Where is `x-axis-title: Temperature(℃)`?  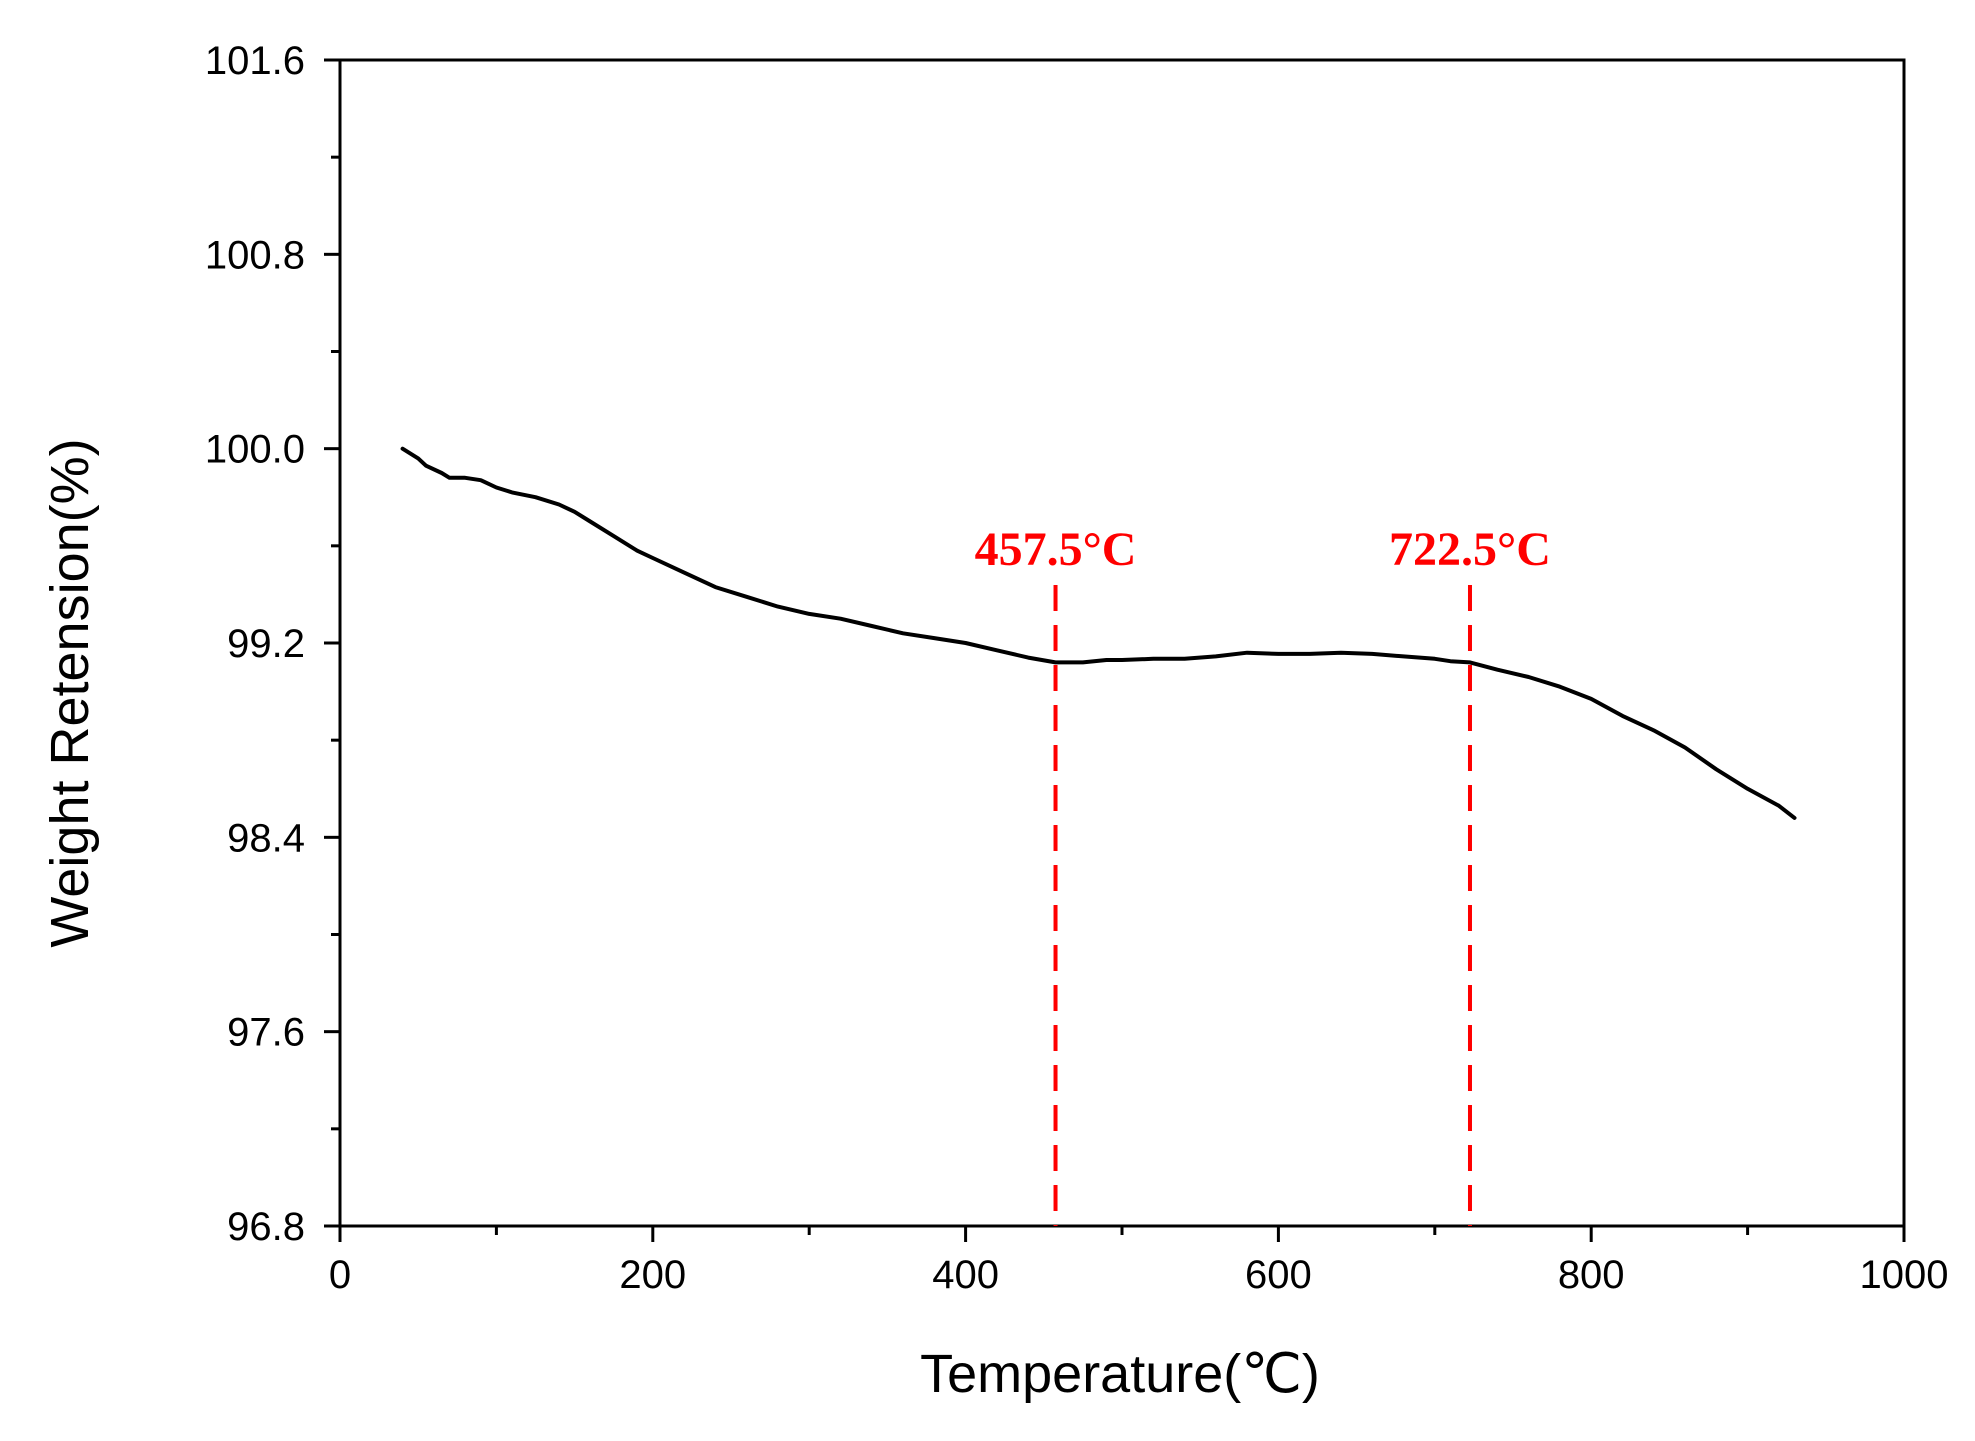
x-axis-title: Temperature(℃) is located at coordinates (1120, 1374).